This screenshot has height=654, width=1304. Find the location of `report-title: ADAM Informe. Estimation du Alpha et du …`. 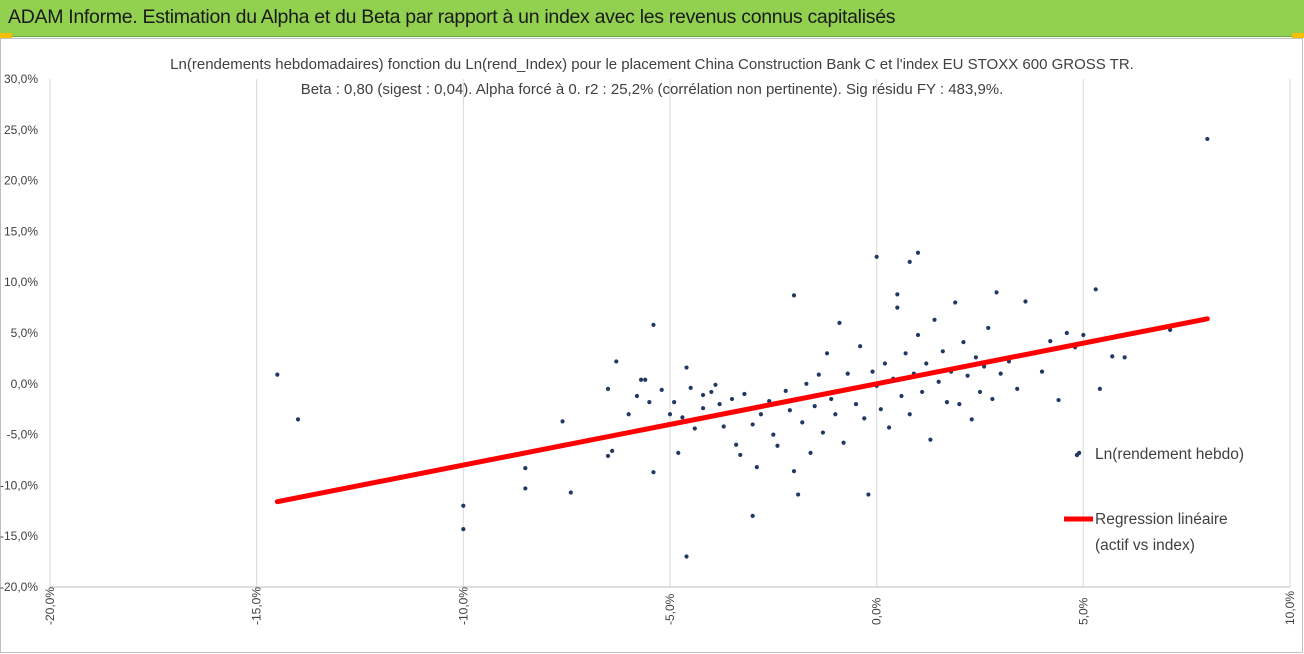

report-title: ADAM Informe. Estimation du Alpha et du … is located at coordinates (452, 17).